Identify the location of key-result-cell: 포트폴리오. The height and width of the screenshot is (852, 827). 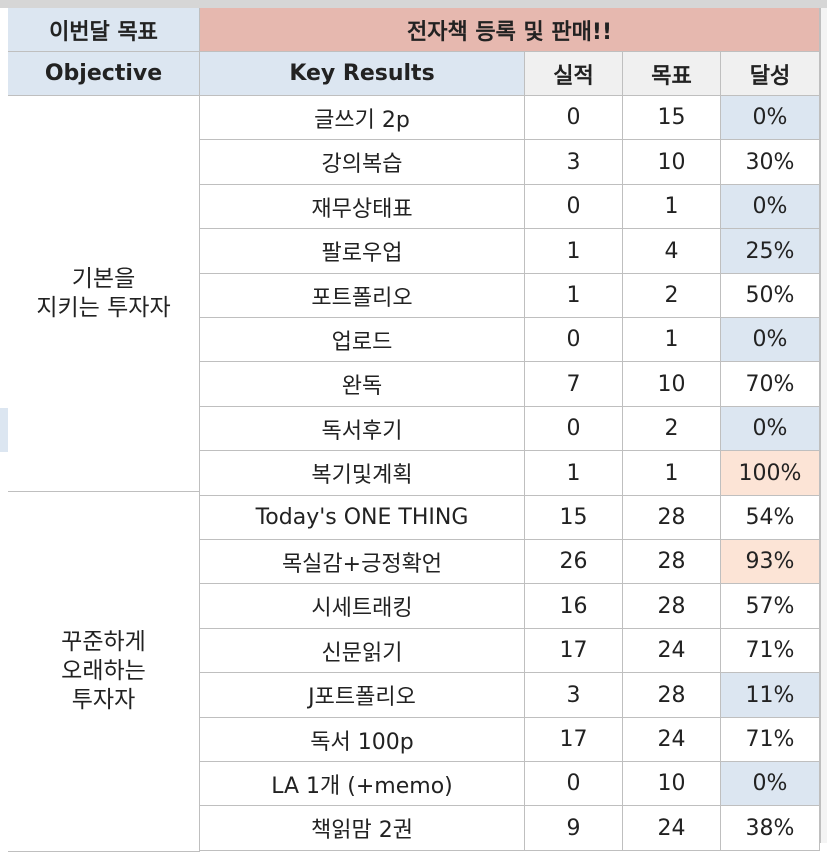
(362, 296).